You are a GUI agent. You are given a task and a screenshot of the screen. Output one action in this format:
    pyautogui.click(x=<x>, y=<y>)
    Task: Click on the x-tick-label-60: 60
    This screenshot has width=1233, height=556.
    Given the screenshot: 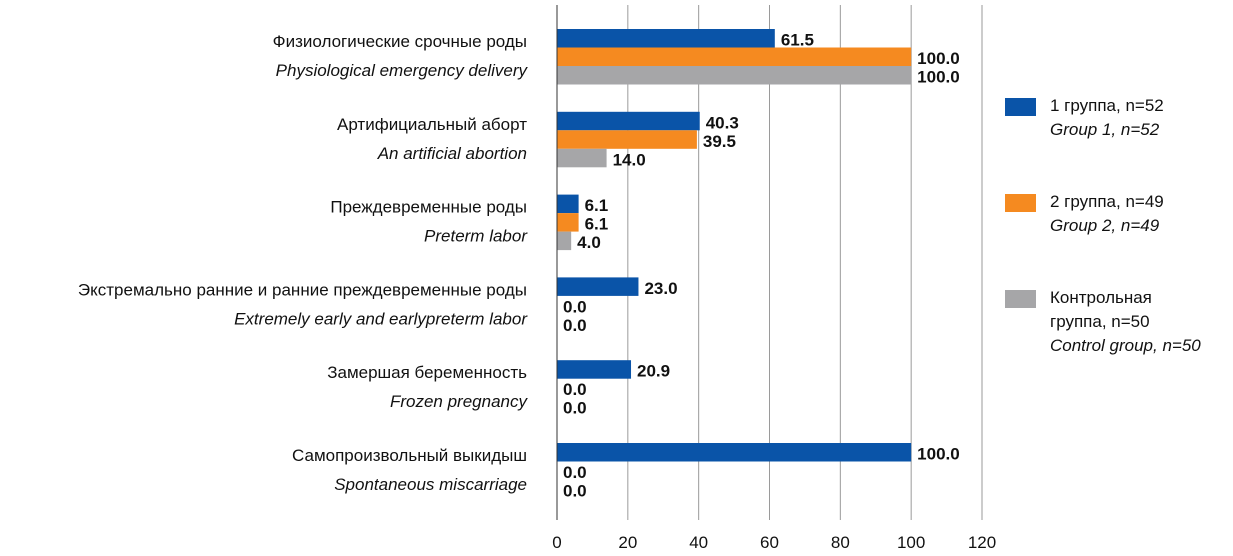 What is the action you would take?
    pyautogui.click(x=769, y=542)
    